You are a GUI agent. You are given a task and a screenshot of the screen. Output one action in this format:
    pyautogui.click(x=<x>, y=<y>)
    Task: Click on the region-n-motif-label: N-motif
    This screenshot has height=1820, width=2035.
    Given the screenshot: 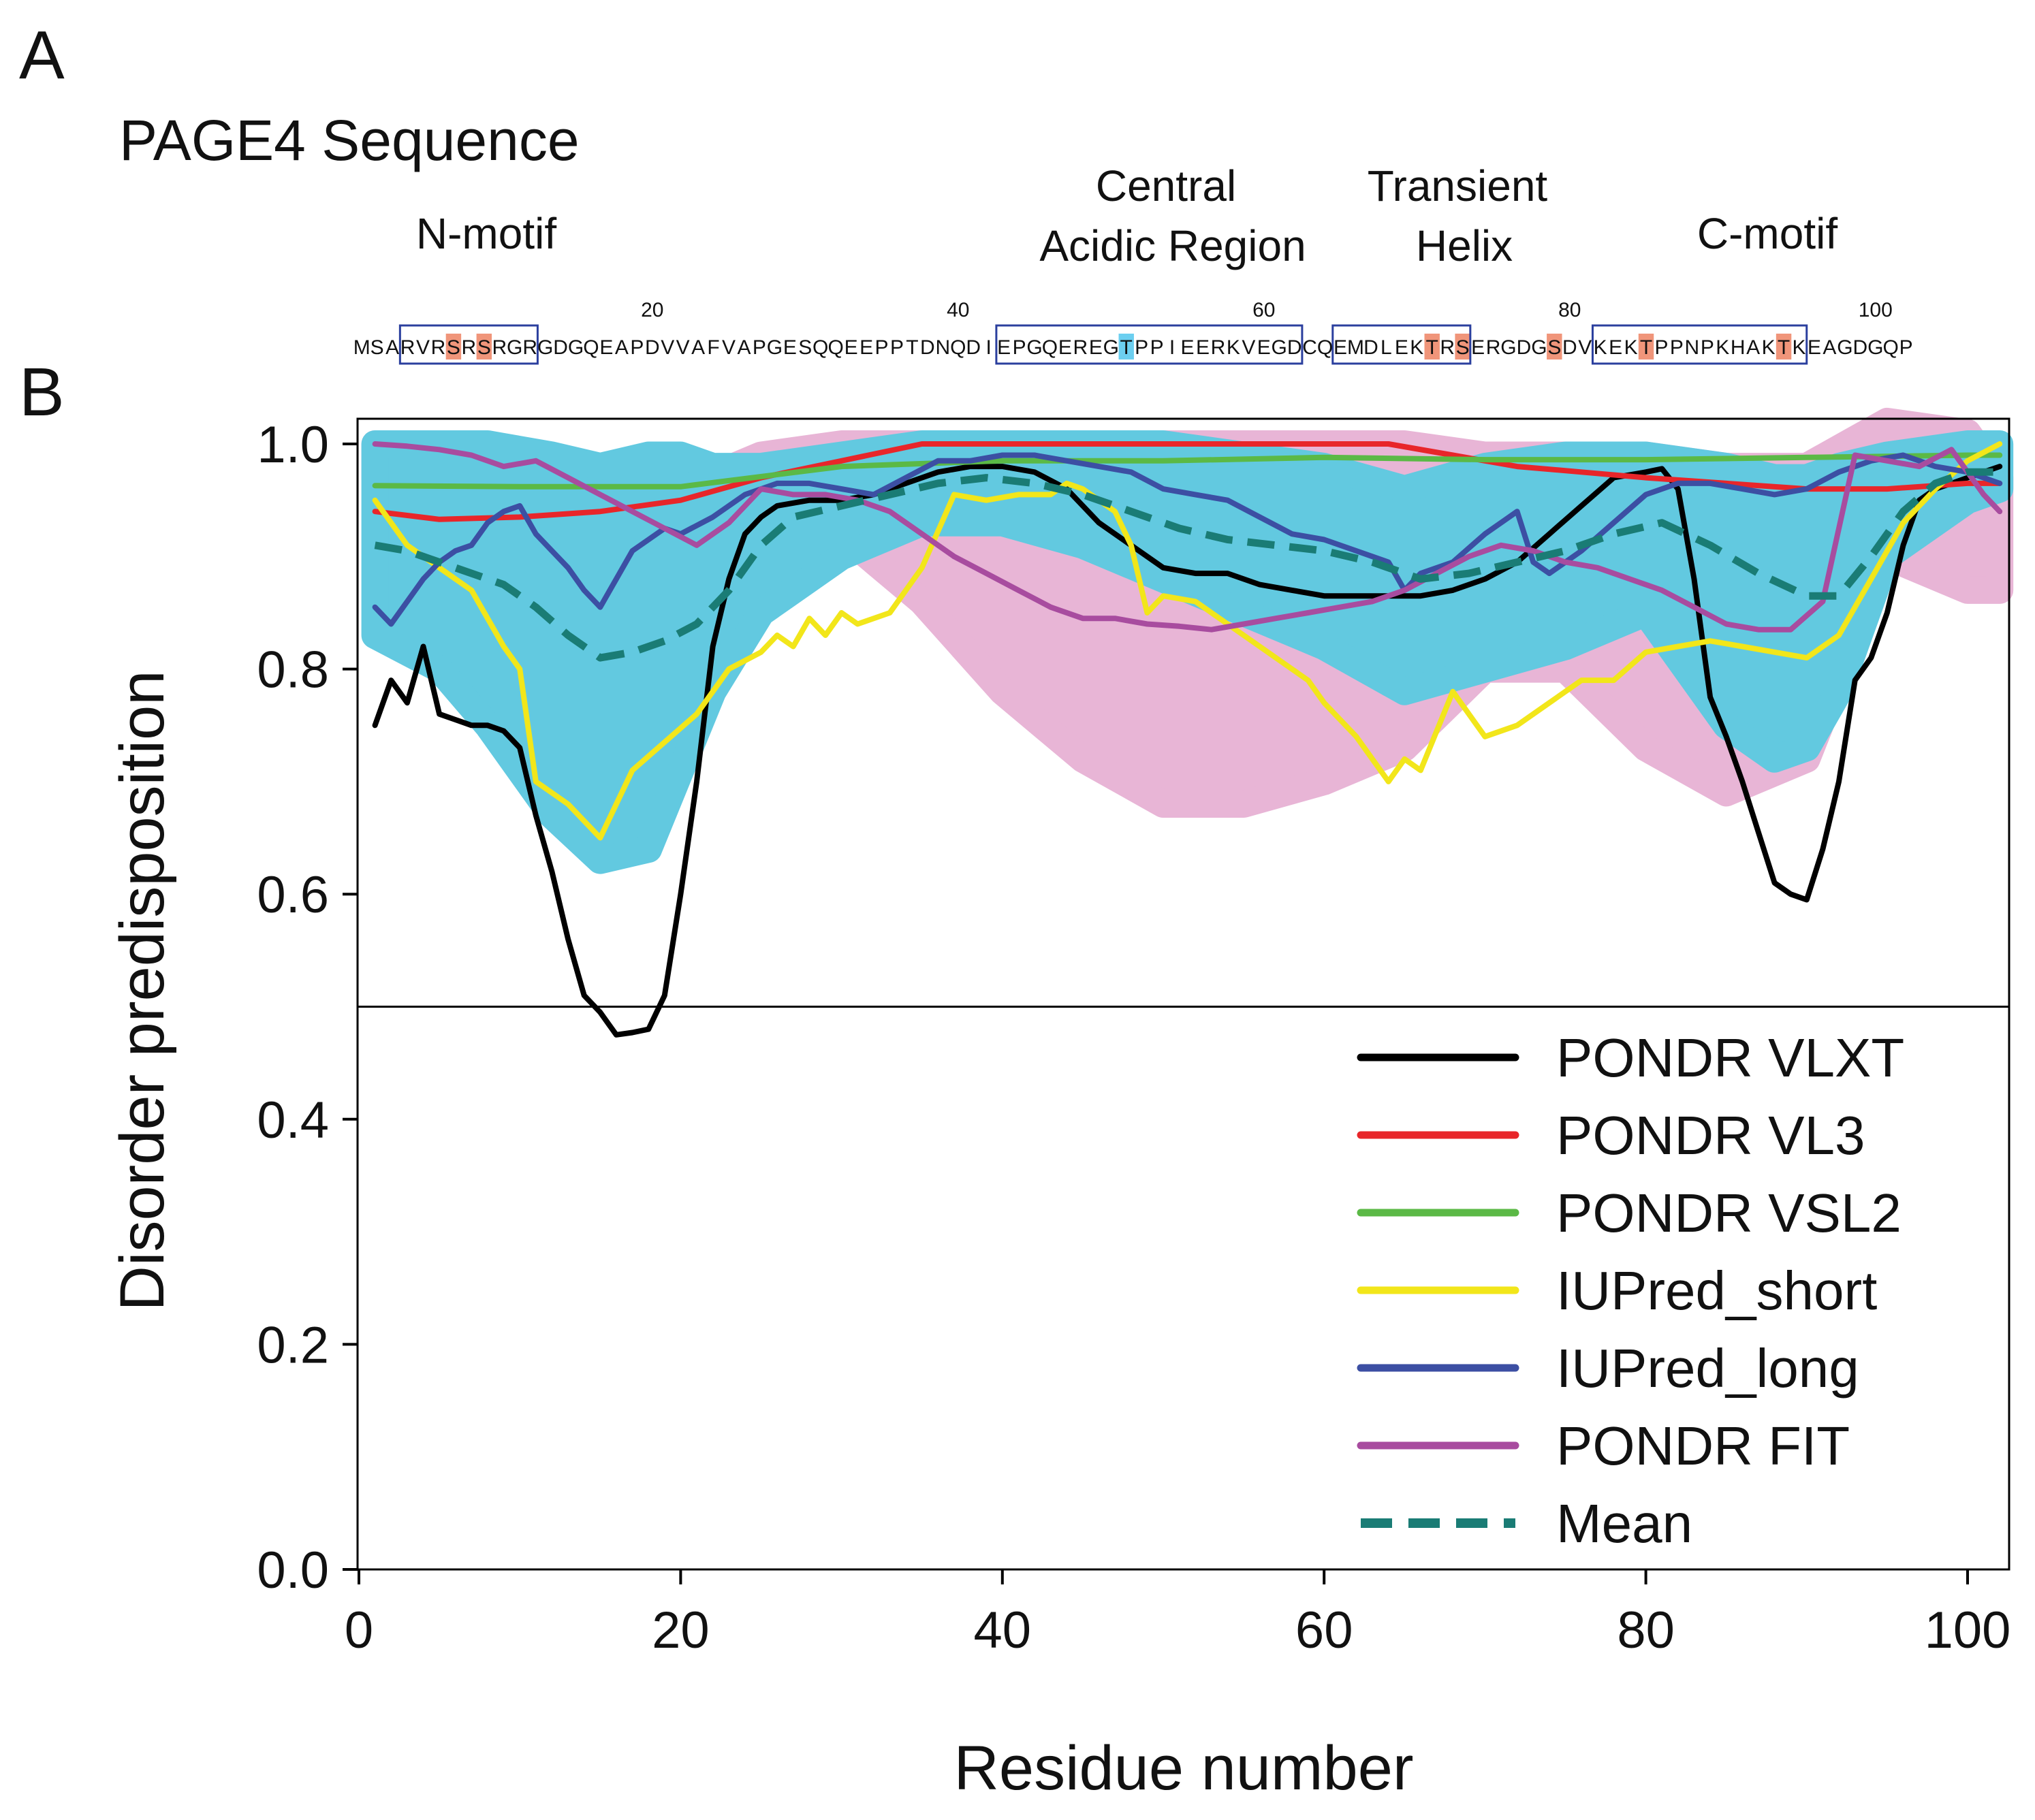 What is the action you would take?
    pyautogui.click(x=486, y=233)
    